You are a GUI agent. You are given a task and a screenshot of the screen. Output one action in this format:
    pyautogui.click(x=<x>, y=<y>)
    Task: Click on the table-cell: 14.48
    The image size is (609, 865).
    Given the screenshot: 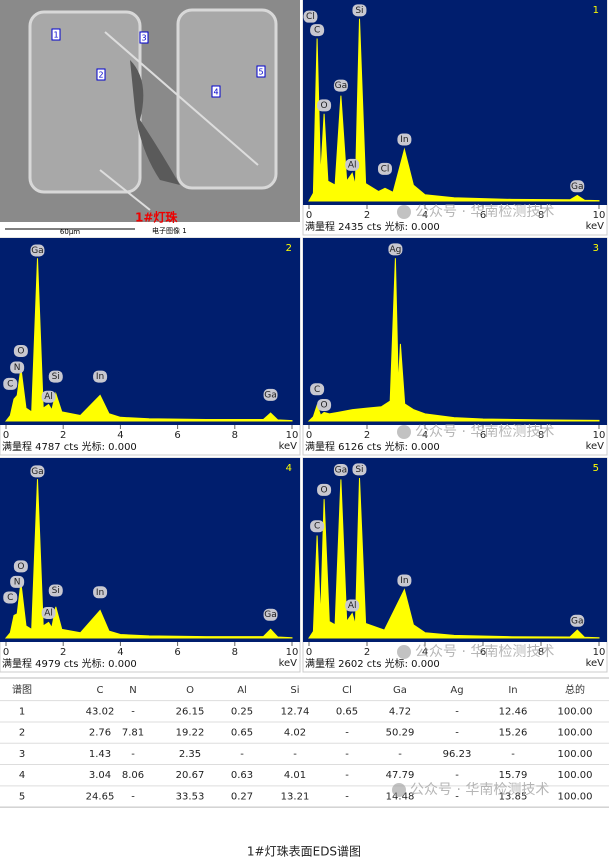 What is the action you would take?
    pyautogui.click(x=400, y=797)
    